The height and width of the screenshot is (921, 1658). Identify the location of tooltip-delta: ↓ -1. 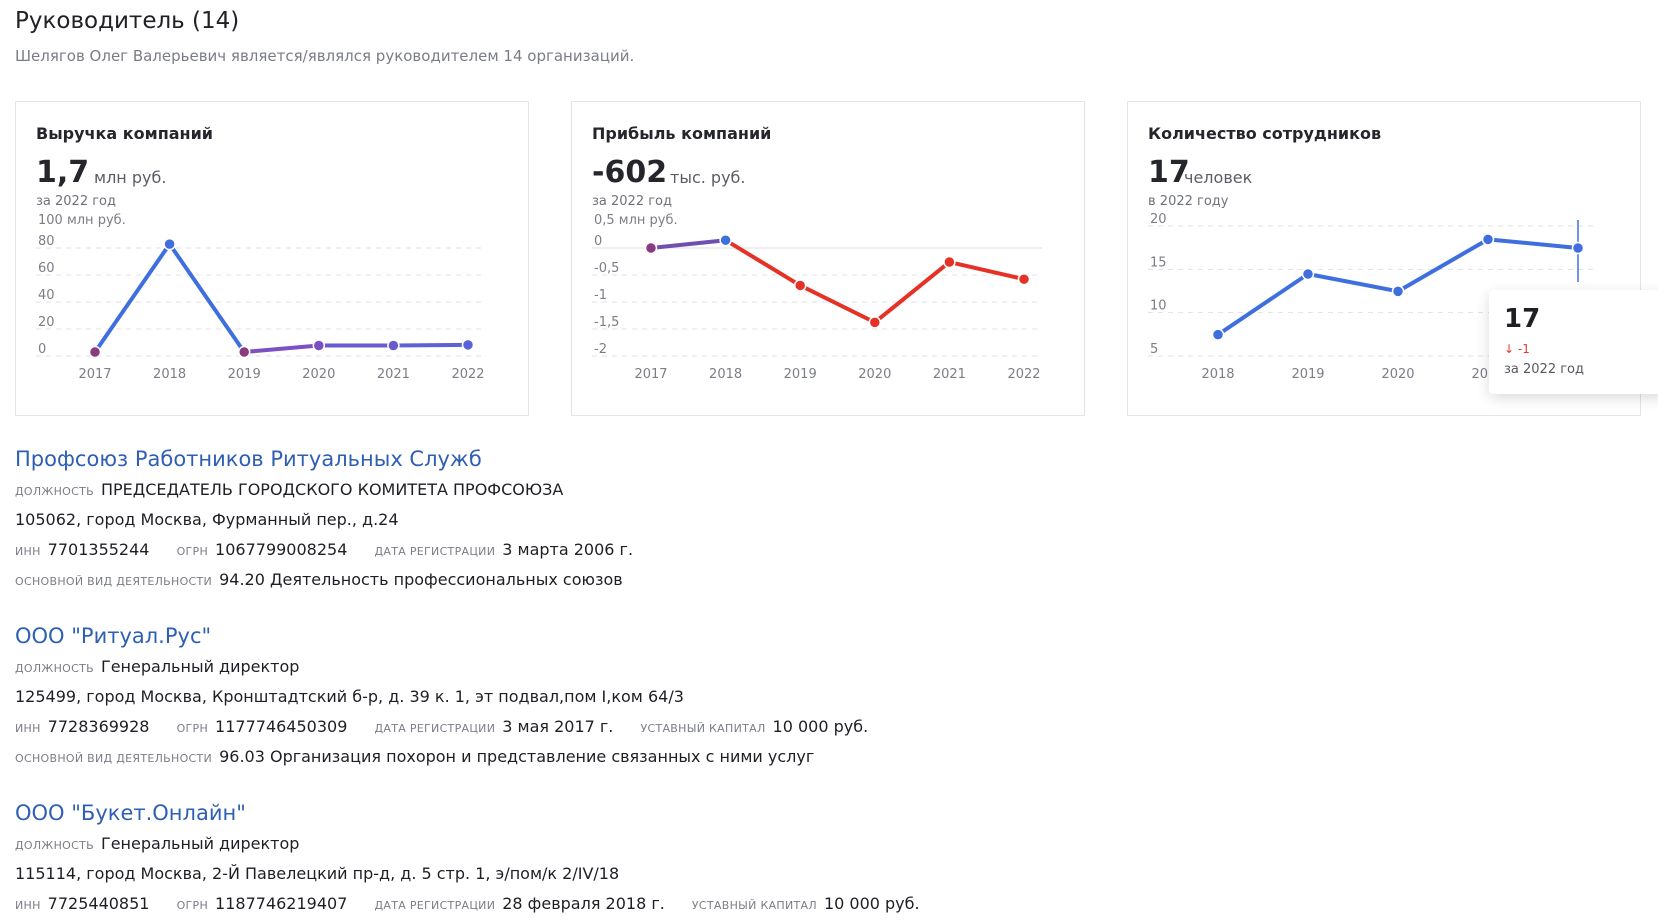
(1517, 349).